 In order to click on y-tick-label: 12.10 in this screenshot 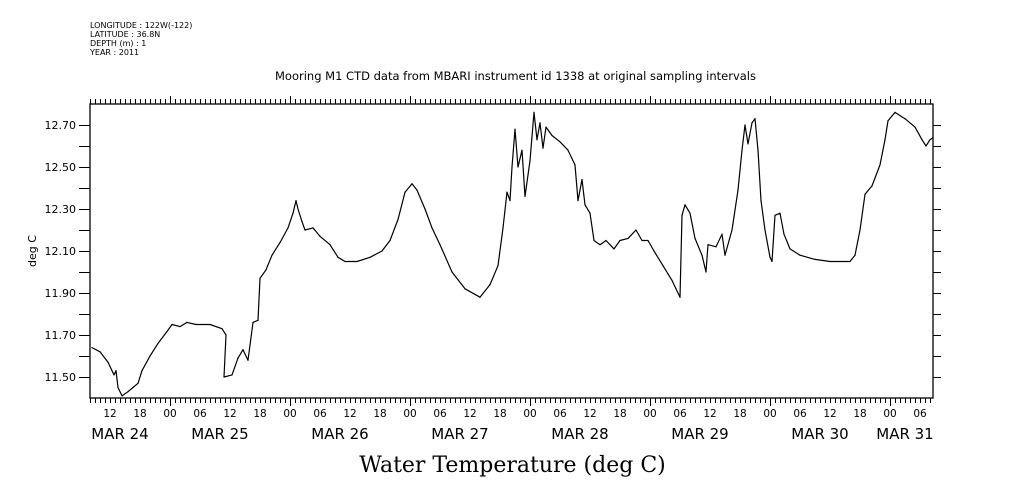, I will do `click(61, 251)`.